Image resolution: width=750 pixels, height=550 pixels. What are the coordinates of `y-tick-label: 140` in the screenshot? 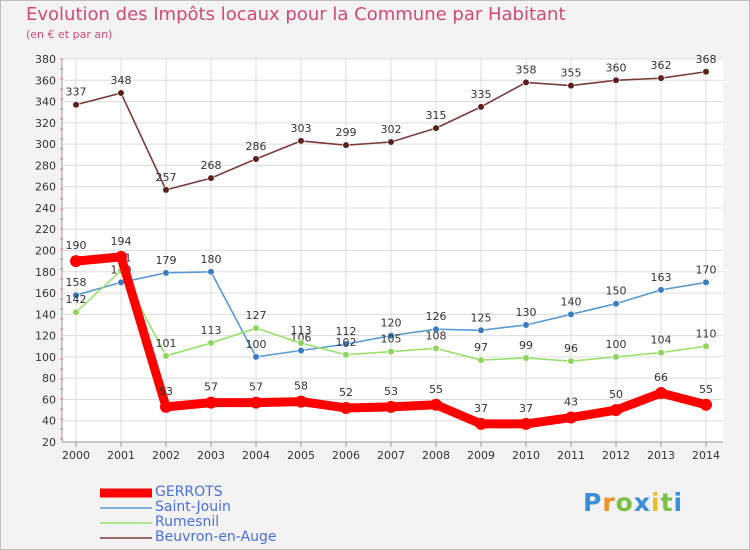 It's located at (45, 314).